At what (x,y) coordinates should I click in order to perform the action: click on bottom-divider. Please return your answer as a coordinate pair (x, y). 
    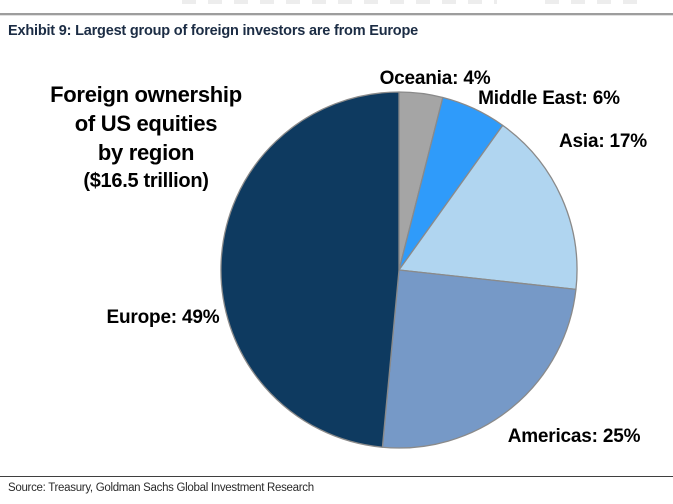
    Looking at the image, I should click on (336, 476).